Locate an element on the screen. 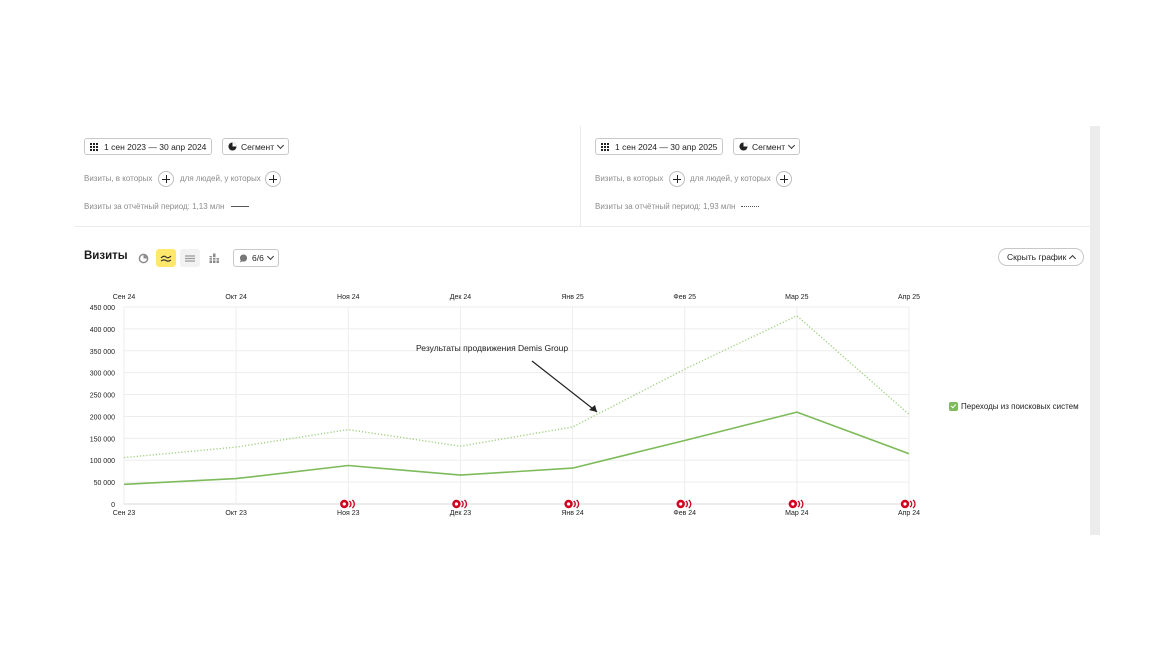  x-tick-label-bottom: Апр 24 is located at coordinates (909, 513).